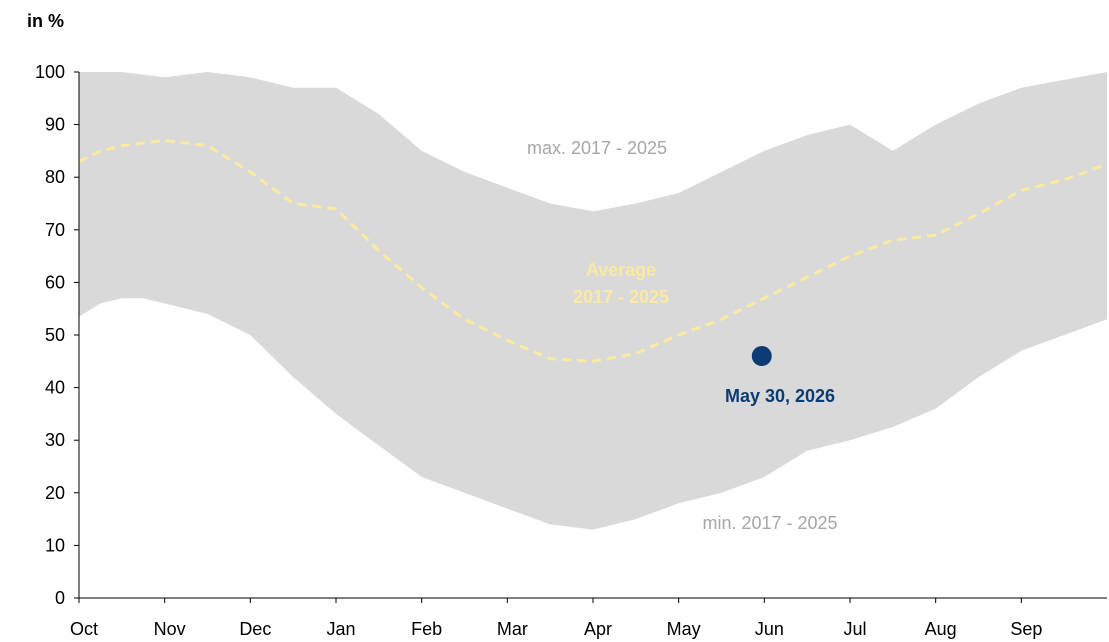 Image resolution: width=1109 pixels, height=642 pixels. Describe the element at coordinates (50, 72) in the screenshot. I see `y-tick-label: 100` at that location.